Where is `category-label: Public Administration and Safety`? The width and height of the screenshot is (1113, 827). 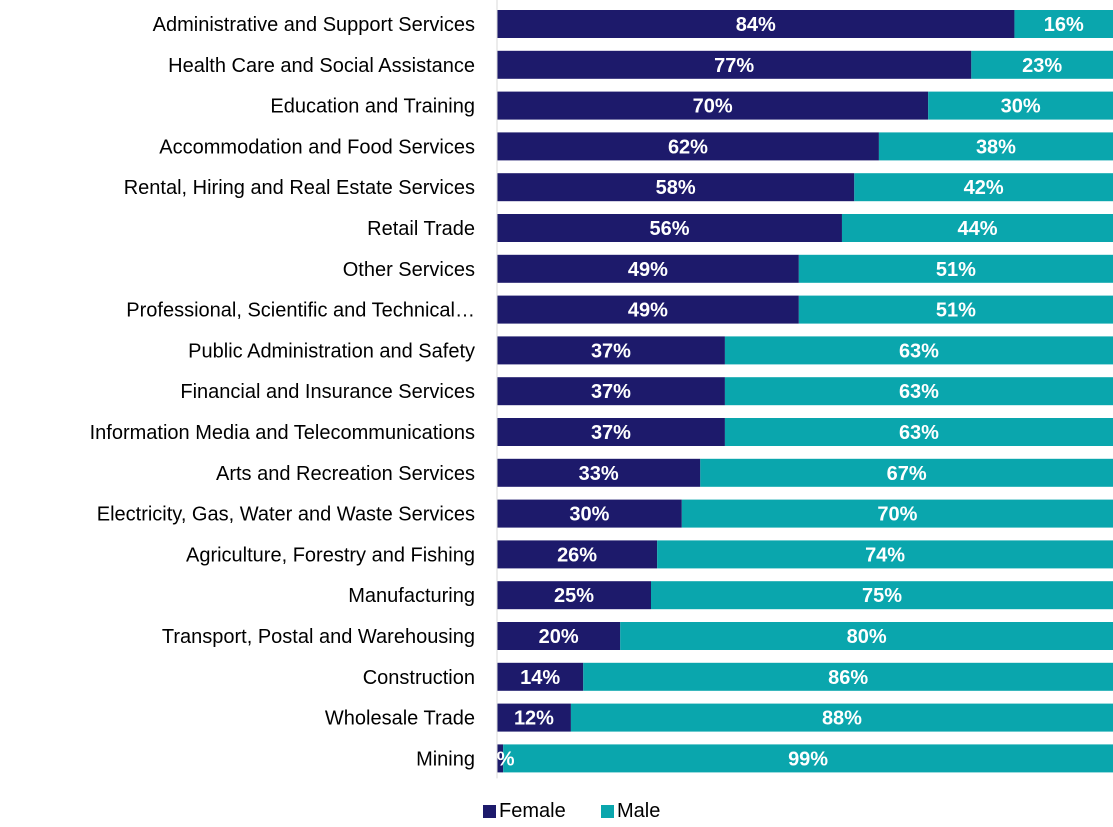 category-label: Public Administration and Safety is located at coordinates (331, 351).